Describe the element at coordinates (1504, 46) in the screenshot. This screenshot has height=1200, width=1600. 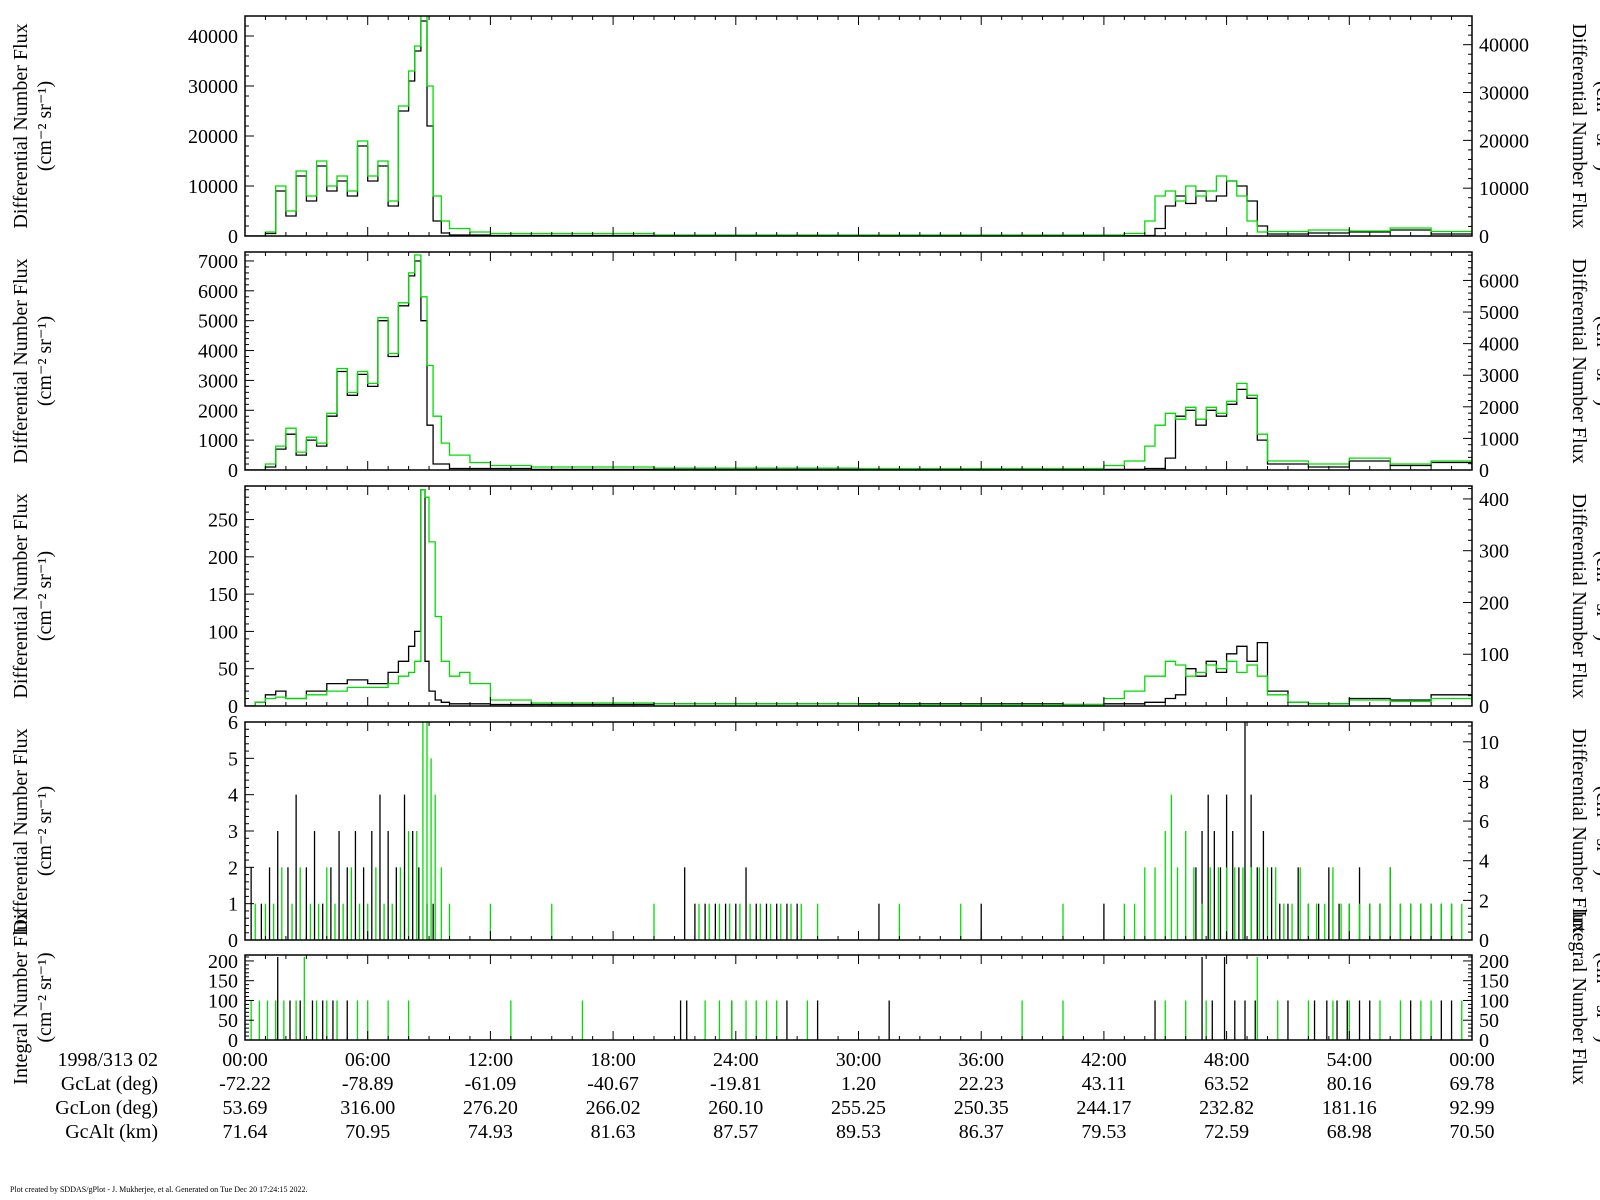
I see `y-tick-label-right: 40000` at that location.